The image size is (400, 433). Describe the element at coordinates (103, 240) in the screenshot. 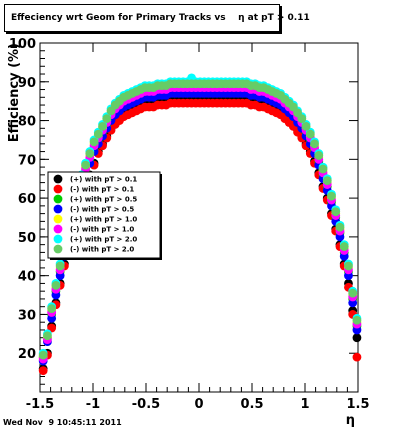

I see `legend-label: (+) with pT > 2.0` at that location.